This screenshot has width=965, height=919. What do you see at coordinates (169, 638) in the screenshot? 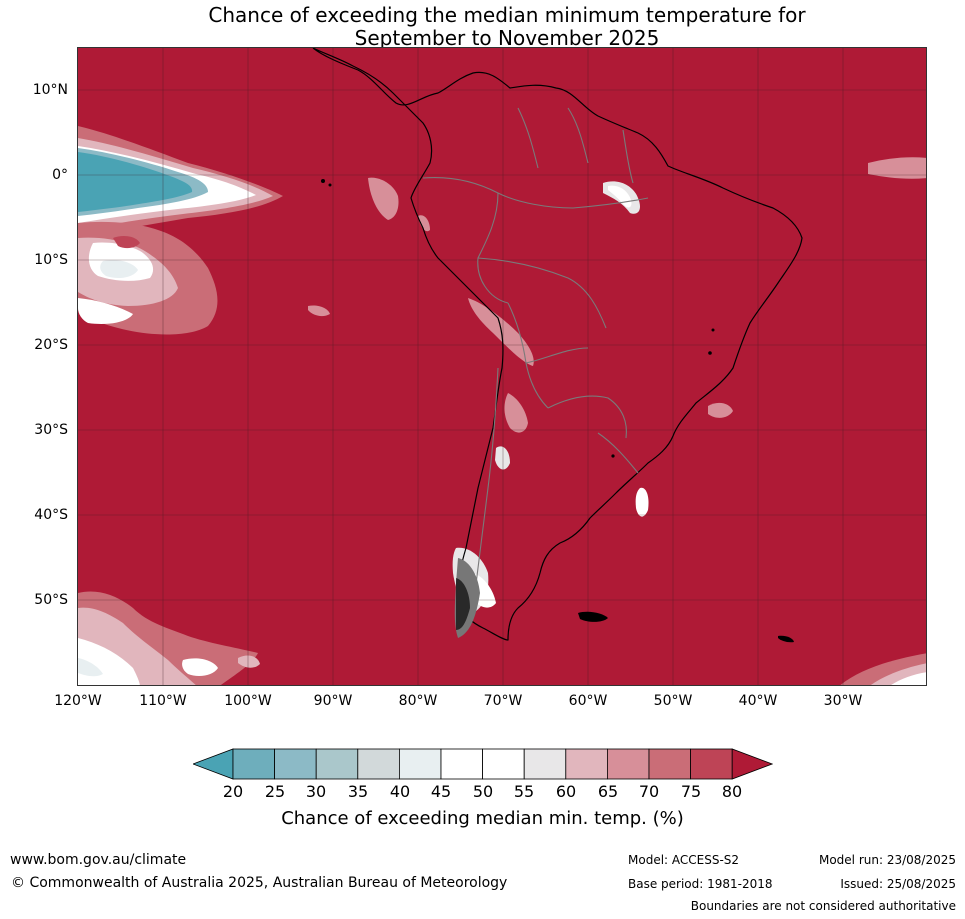
I see `southeast-pacific-anomaly` at bounding box center [169, 638].